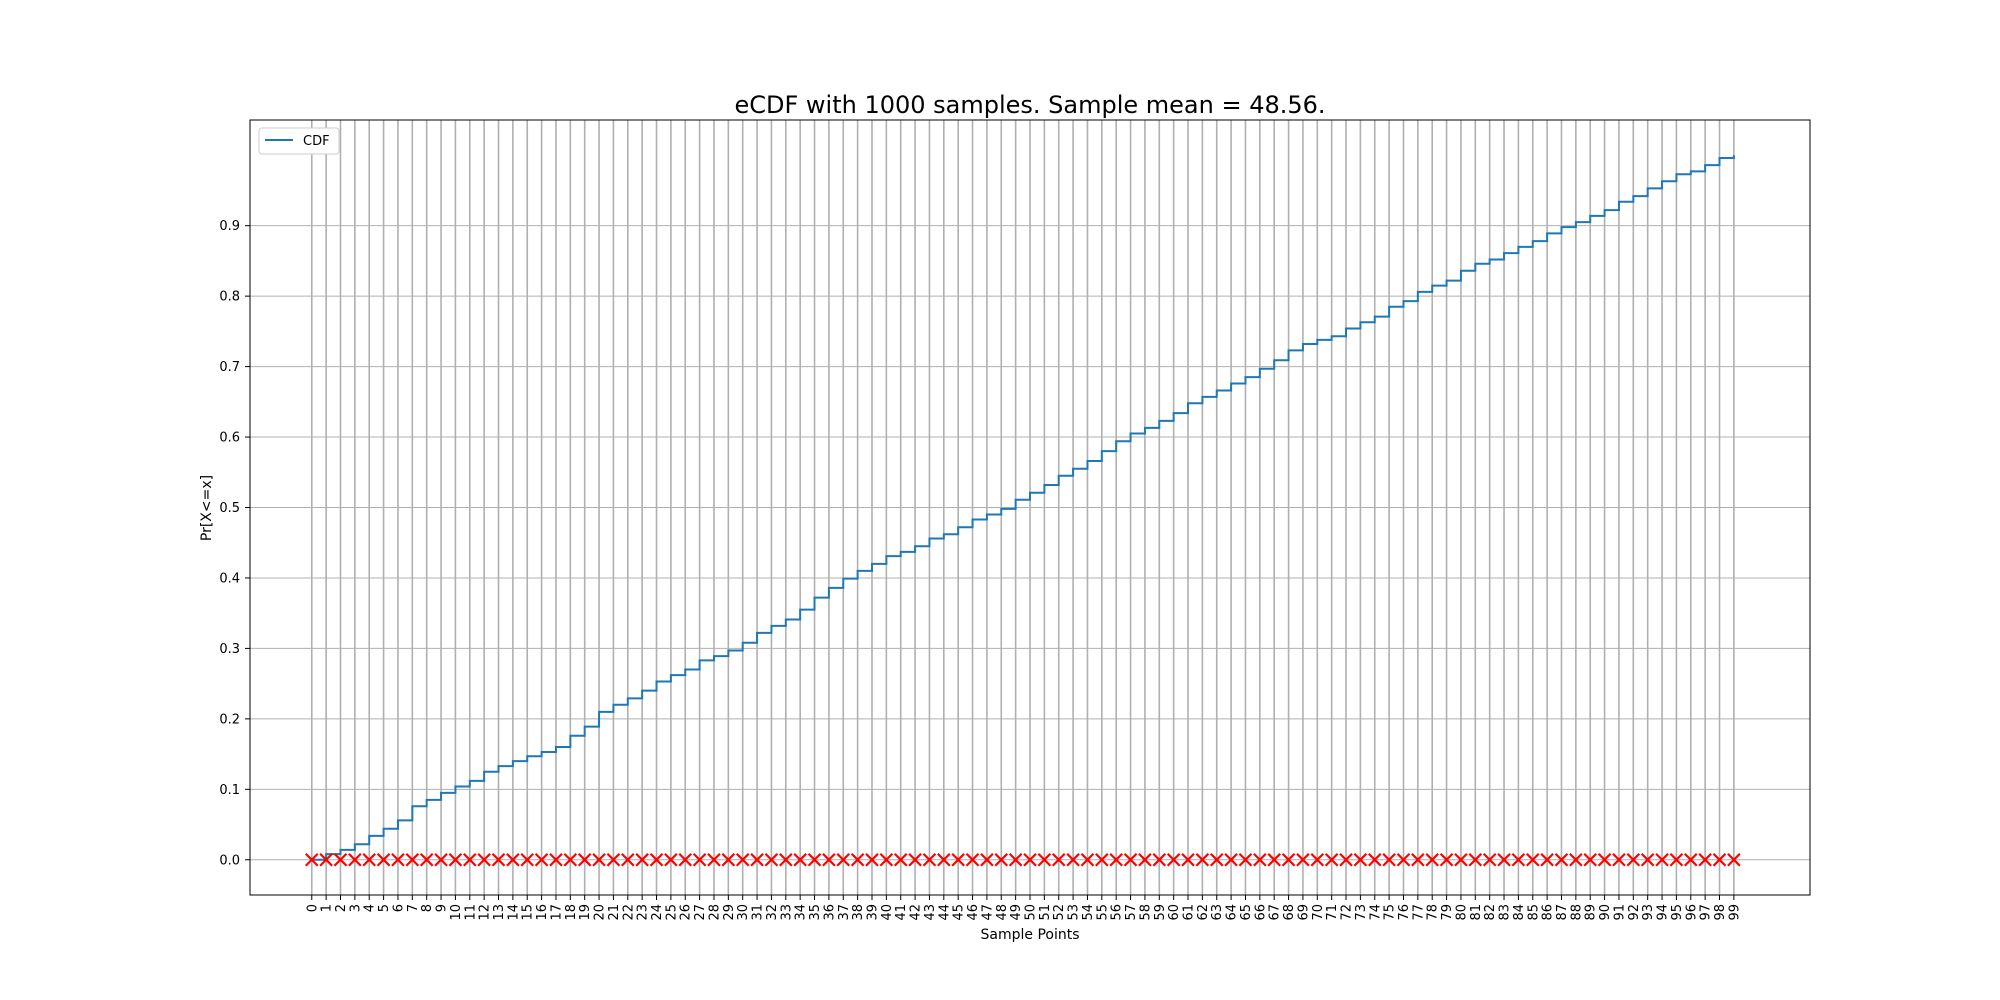 The width and height of the screenshot is (2000, 1000). Describe the element at coordinates (370, 908) in the screenshot. I see `x-tick-label: 4` at that location.